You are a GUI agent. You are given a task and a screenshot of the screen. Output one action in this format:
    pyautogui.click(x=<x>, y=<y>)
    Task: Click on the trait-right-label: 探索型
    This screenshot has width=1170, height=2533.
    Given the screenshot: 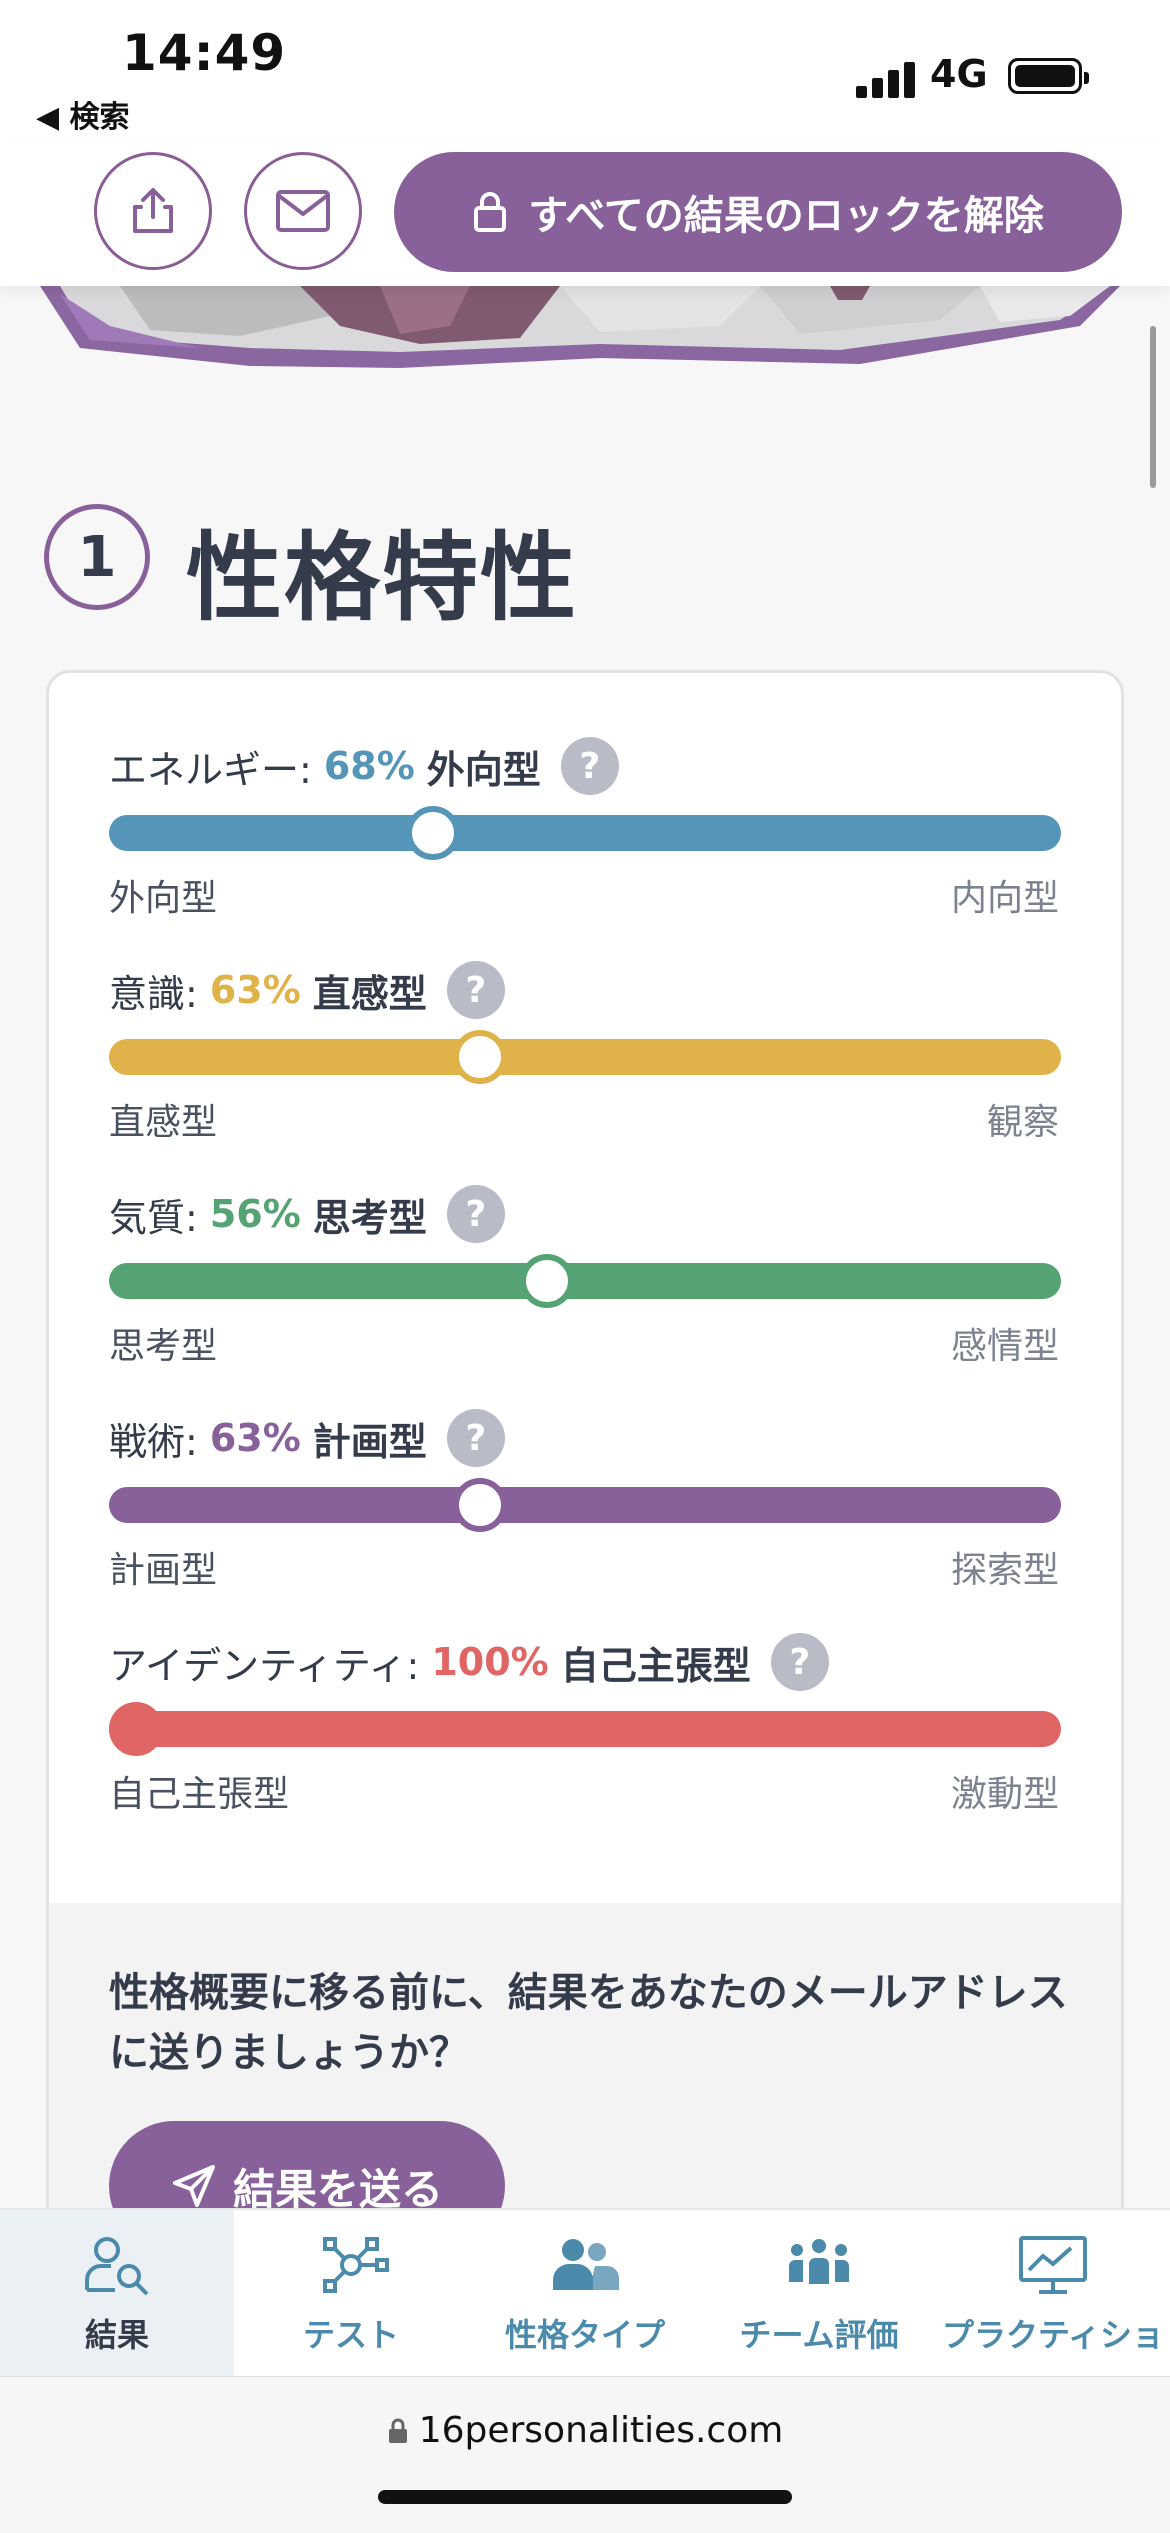 What is the action you would take?
    pyautogui.click(x=1004, y=1570)
    